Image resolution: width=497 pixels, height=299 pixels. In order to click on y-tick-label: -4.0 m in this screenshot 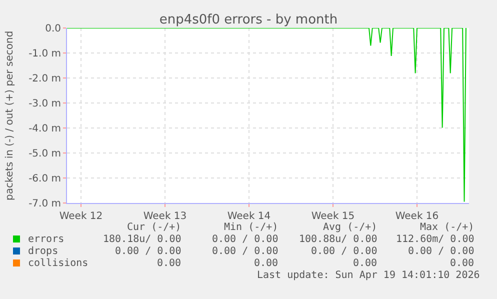, I will do `click(44, 129)`.